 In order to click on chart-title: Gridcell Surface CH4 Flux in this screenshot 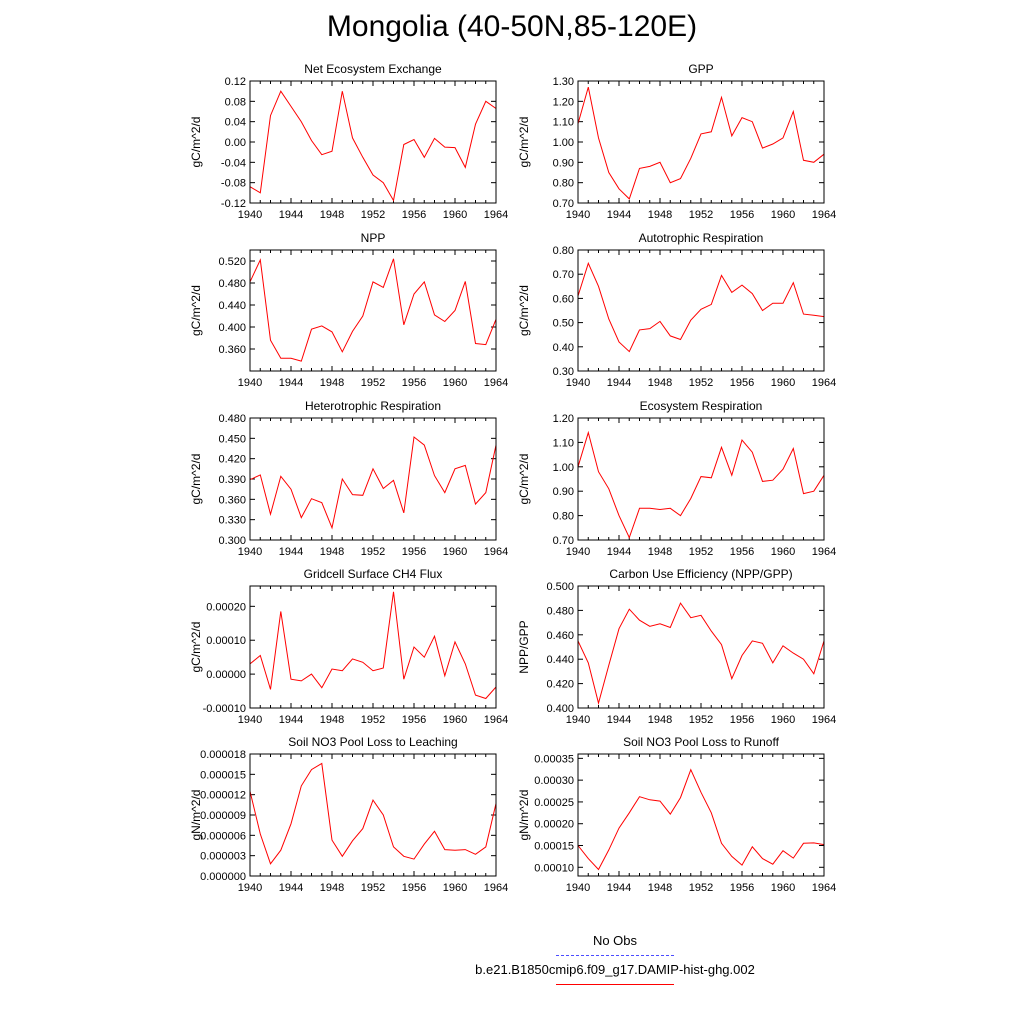, I will do `click(373, 574)`.